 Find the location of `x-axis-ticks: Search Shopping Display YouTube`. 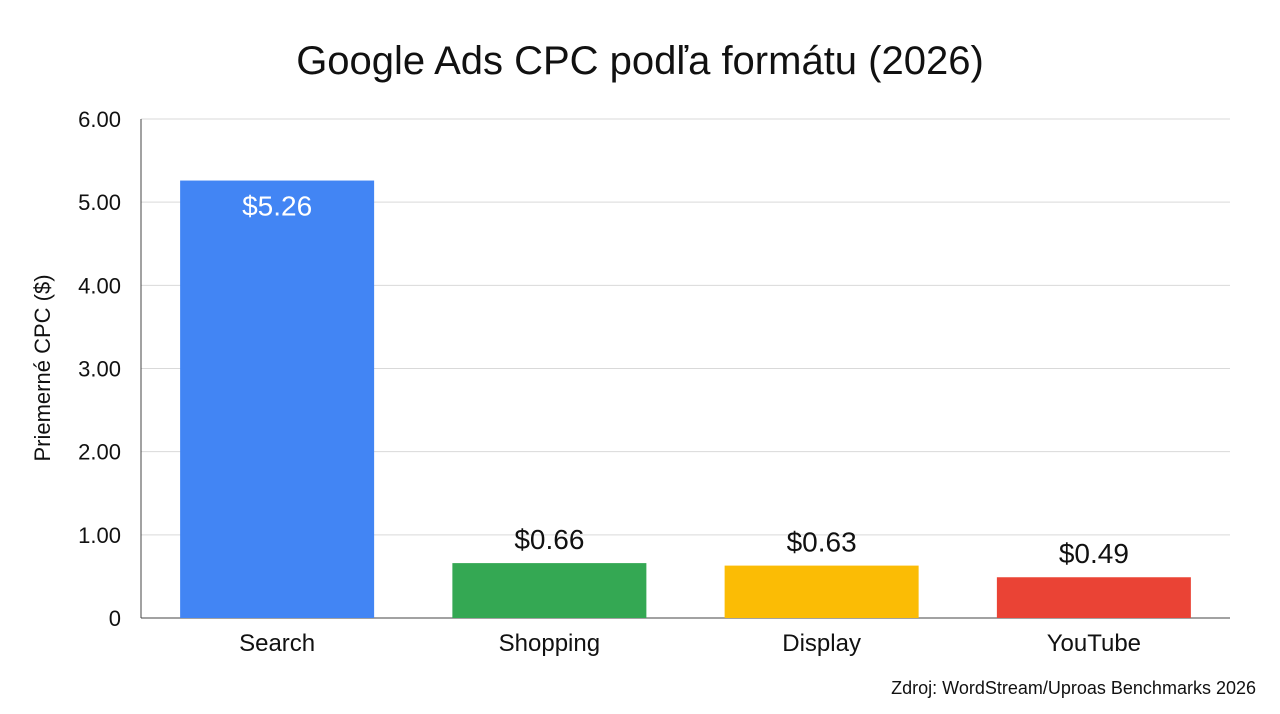

x-axis-ticks: Search Shopping Display YouTube is located at coordinates (690, 643).